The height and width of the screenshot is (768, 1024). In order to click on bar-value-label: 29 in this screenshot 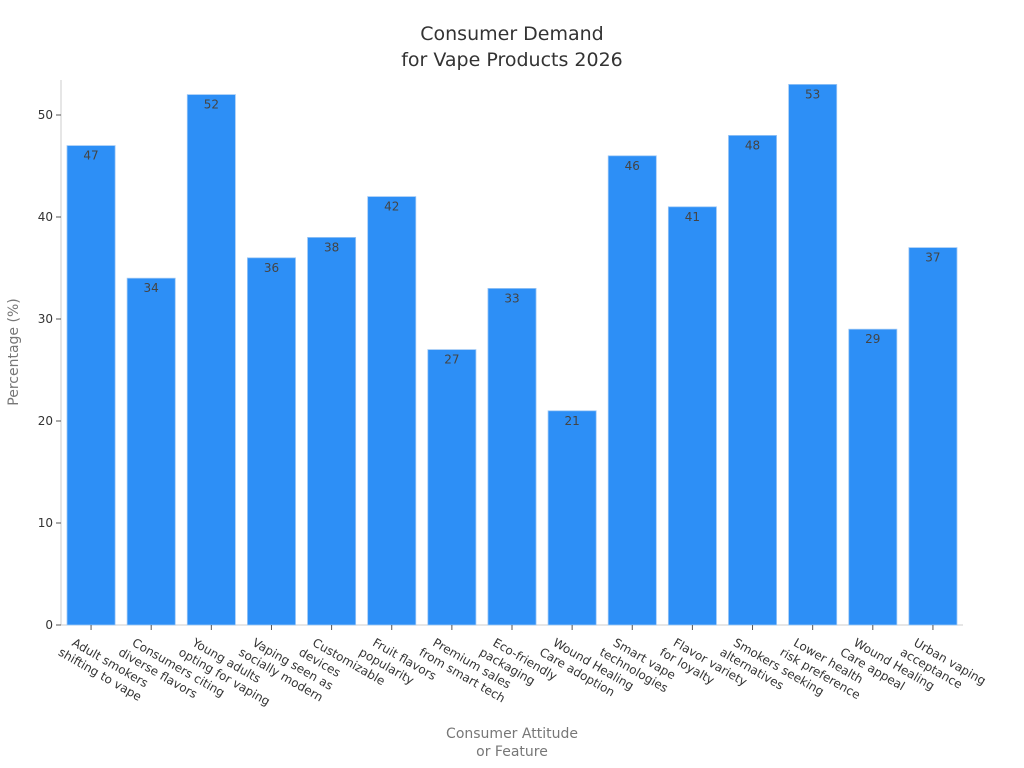, I will do `click(872, 339)`.